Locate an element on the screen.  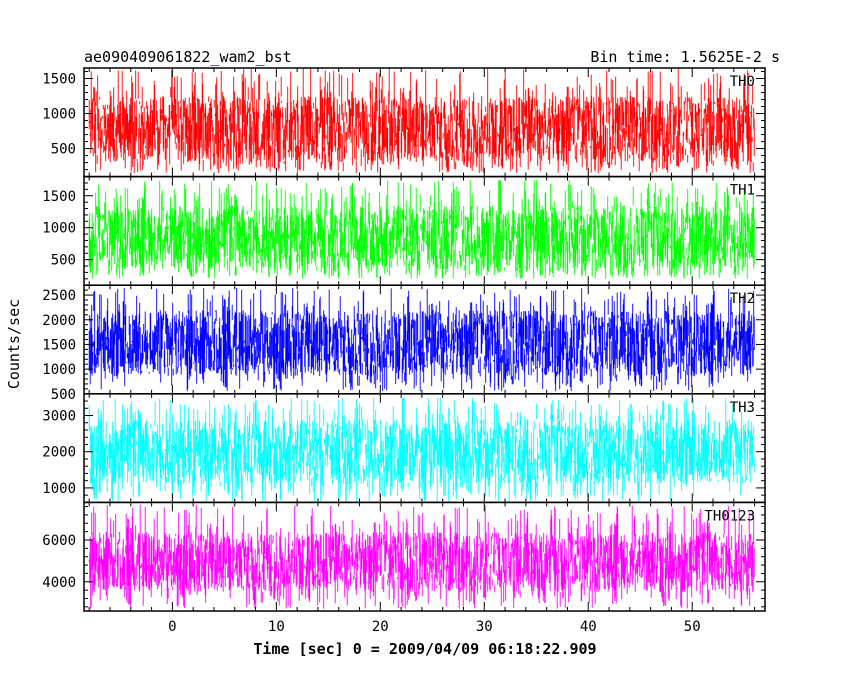
x-tick-label: 40 is located at coordinates (588, 627).